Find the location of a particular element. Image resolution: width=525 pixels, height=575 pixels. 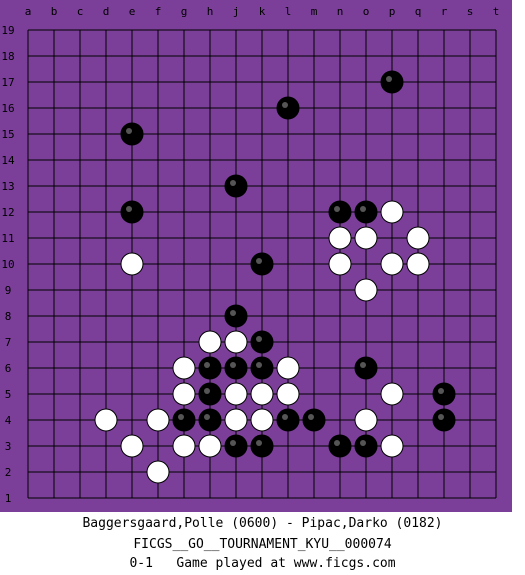

column-label: d is located at coordinates (106, 11).